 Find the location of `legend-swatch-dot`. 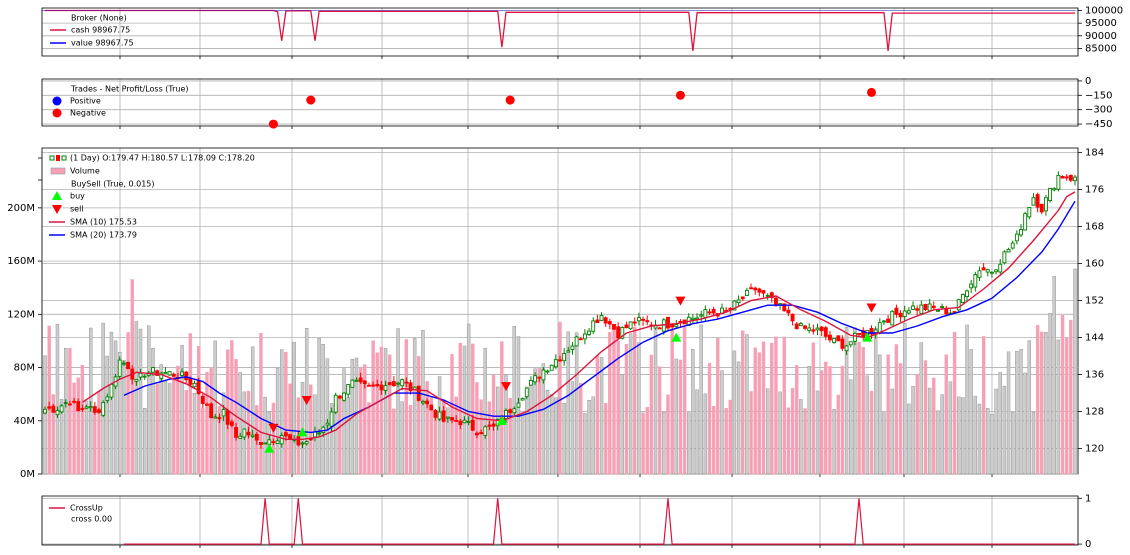

legend-swatch-dot is located at coordinates (57, 113).